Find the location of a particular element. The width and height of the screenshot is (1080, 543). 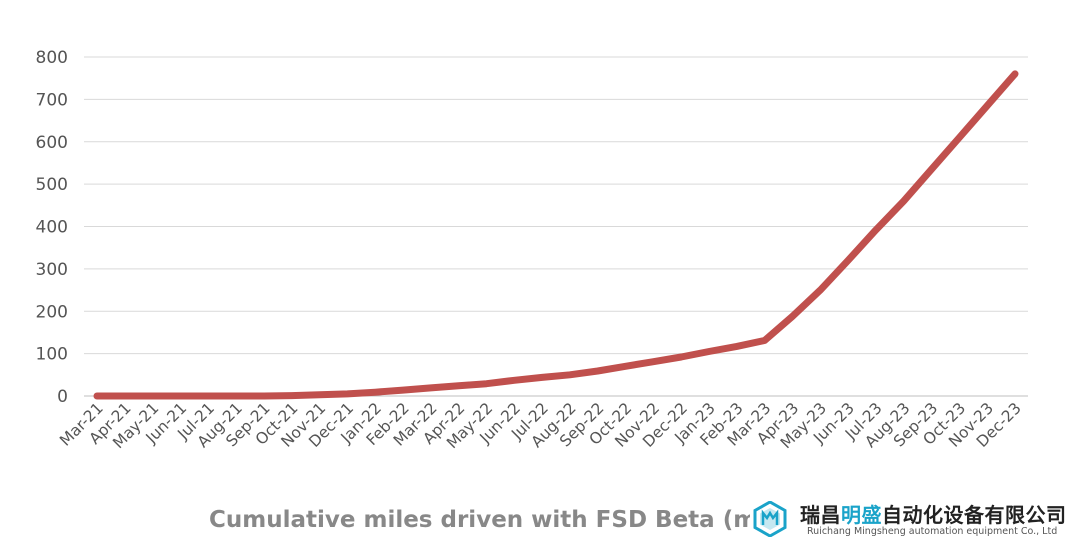

y-axis-ticks: 0 100 200 300 400 500 600 700 800 is located at coordinates (52, 227).